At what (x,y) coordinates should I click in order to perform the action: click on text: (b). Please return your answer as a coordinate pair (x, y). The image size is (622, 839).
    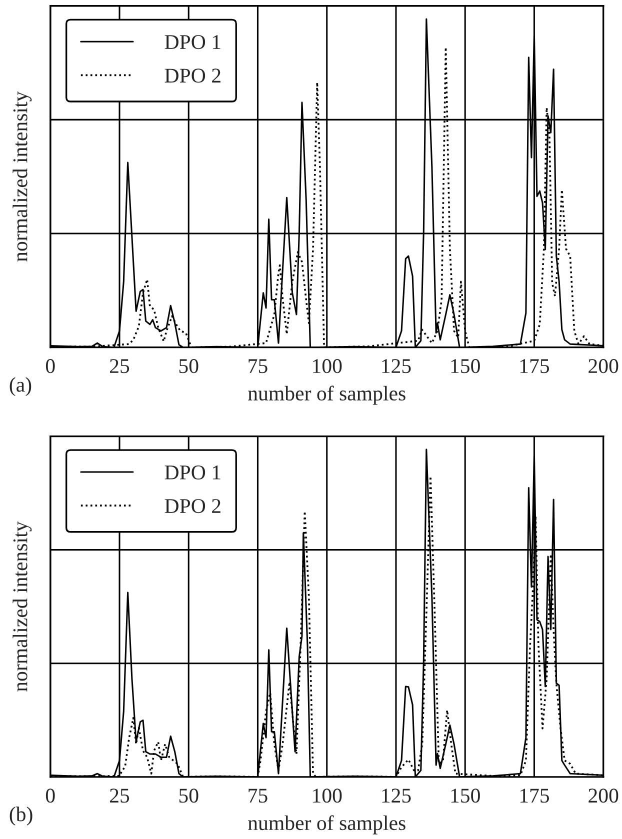
    Looking at the image, I should click on (21, 816).